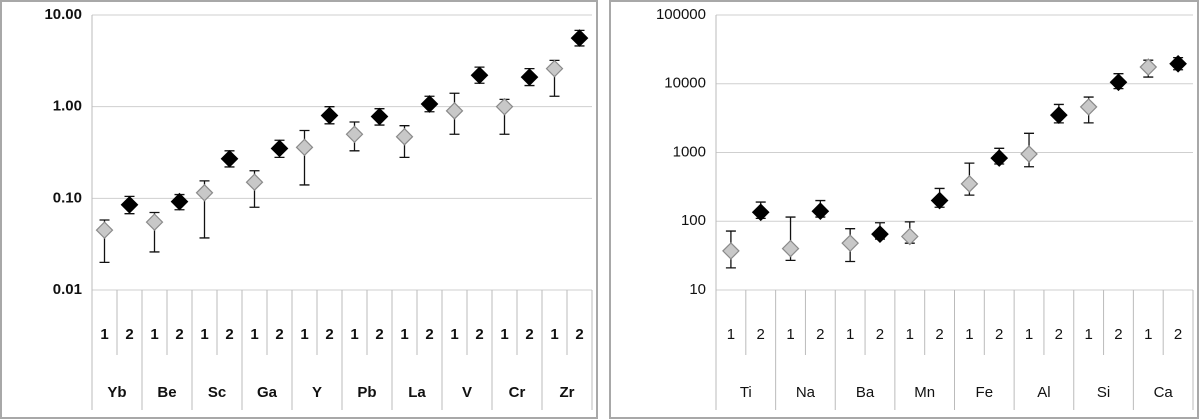 The image size is (1200, 420). Describe the element at coordinates (67, 106) in the screenshot. I see `y-tick-label: 1.00` at that location.